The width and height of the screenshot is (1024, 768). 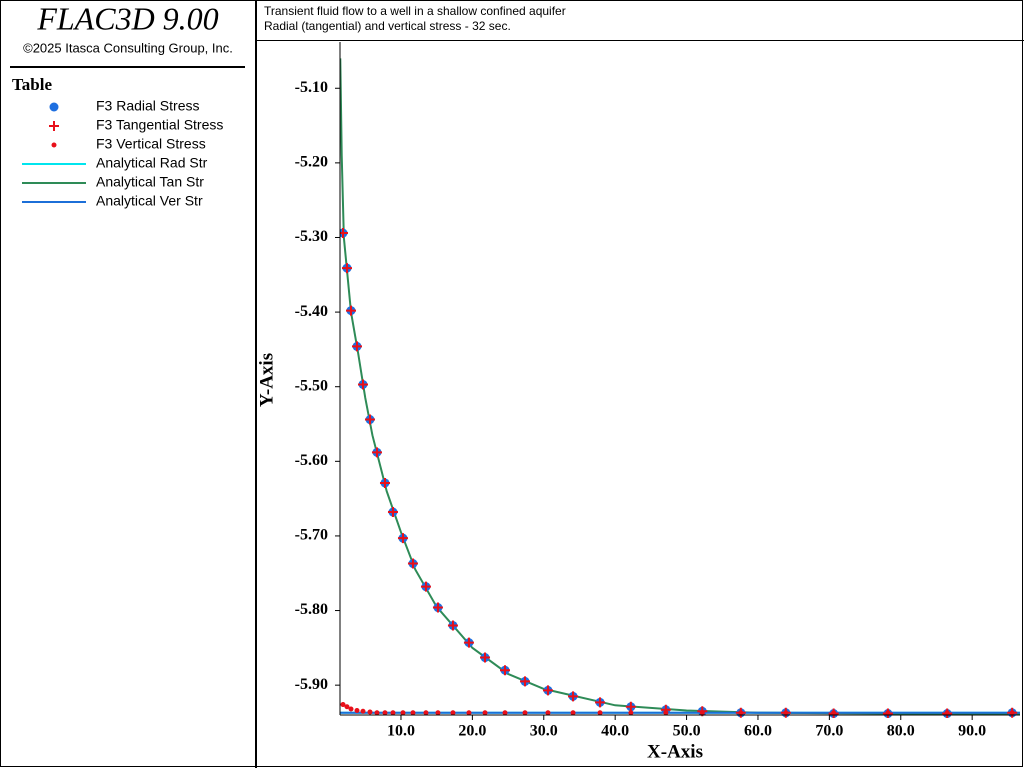 What do you see at coordinates (311, 535) in the screenshot?
I see `y-tick-label: -5.70` at bounding box center [311, 535].